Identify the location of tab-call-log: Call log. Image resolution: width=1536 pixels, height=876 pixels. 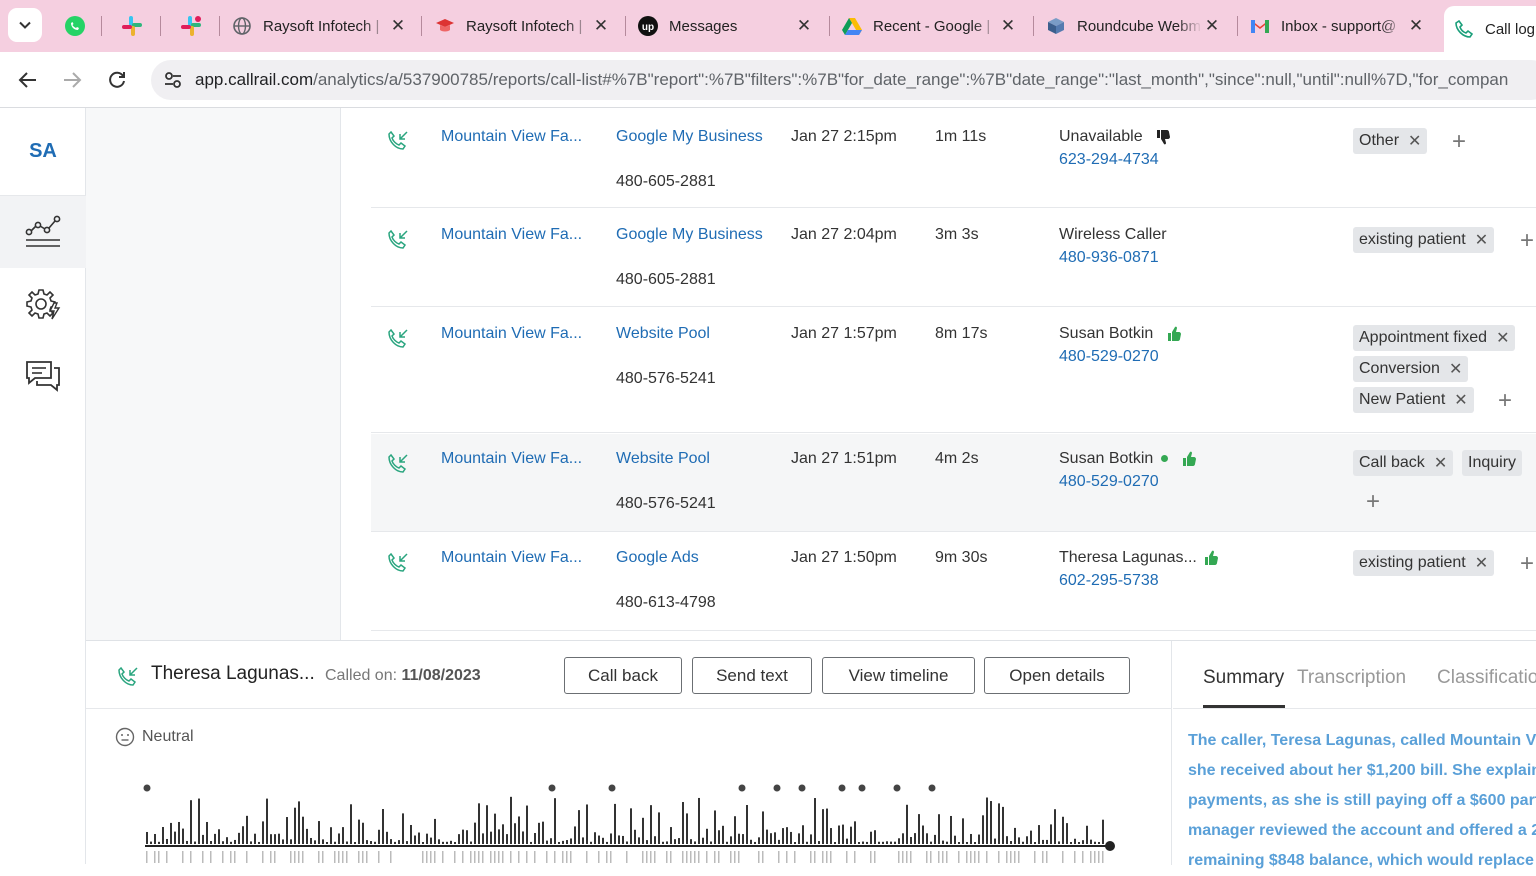
(1490, 29).